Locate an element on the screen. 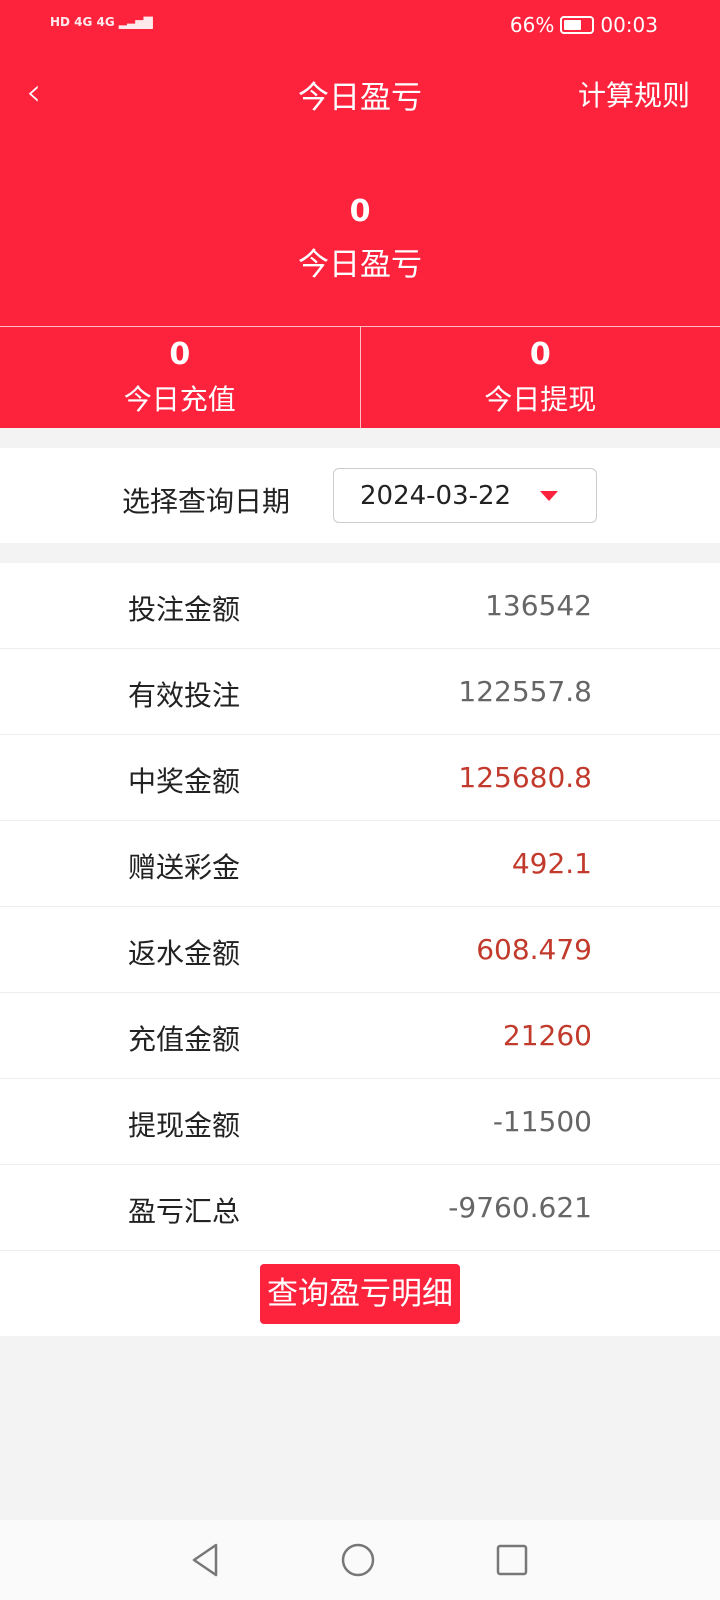  battery-icon is located at coordinates (577, 25).